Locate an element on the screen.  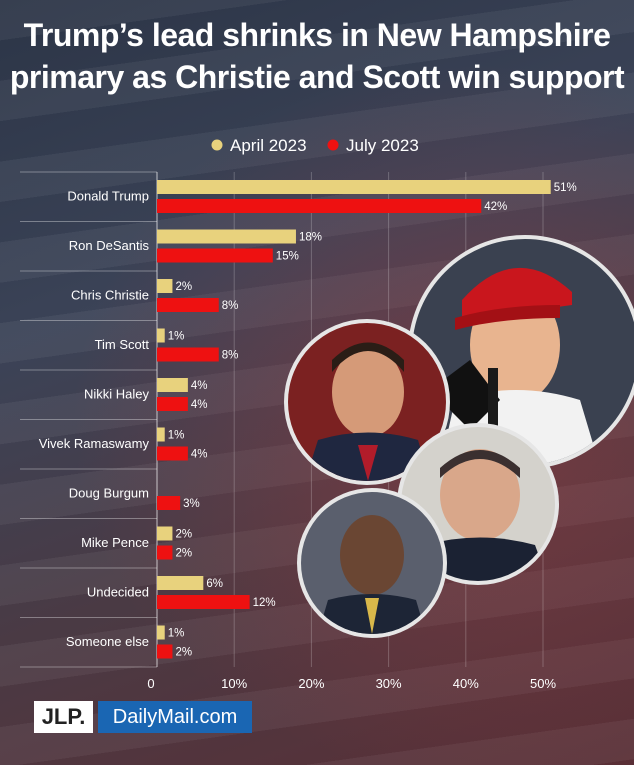
trump-photo is located at coordinates (521, 352).